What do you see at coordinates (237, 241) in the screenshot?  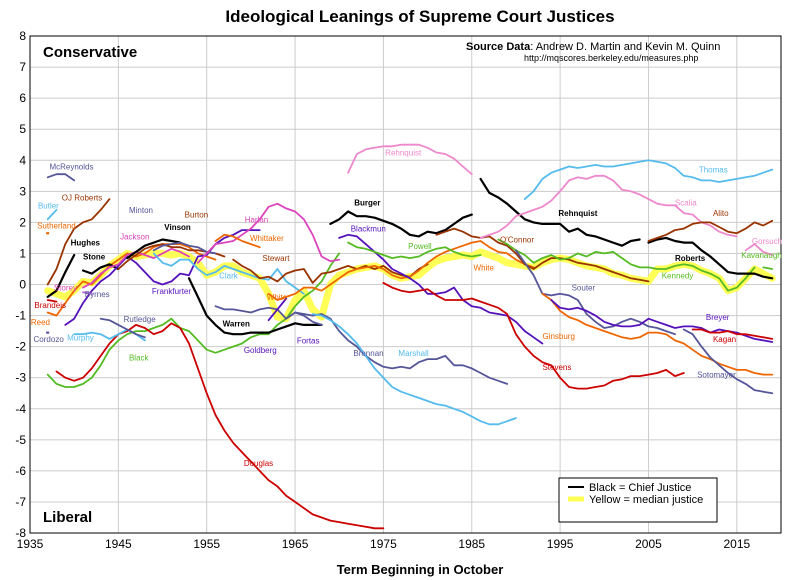 I see `series-line-whittaker` at bounding box center [237, 241].